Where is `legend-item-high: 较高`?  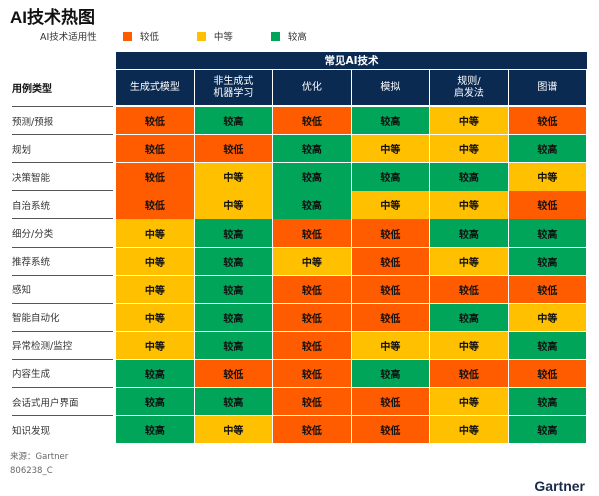
legend-item-high: 较高 is located at coordinates (288, 36).